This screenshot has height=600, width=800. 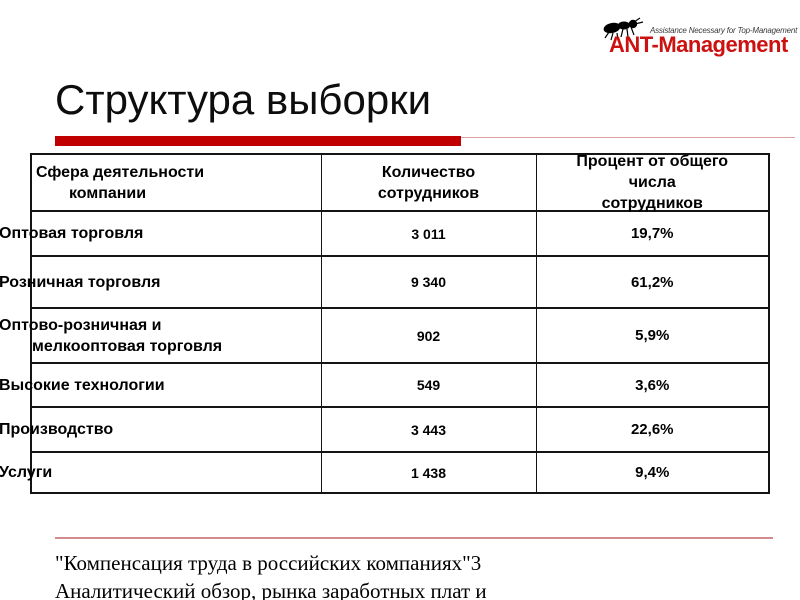 I want to click on header-sector-label: Сфера деятельности компании, so click(x=120, y=182).